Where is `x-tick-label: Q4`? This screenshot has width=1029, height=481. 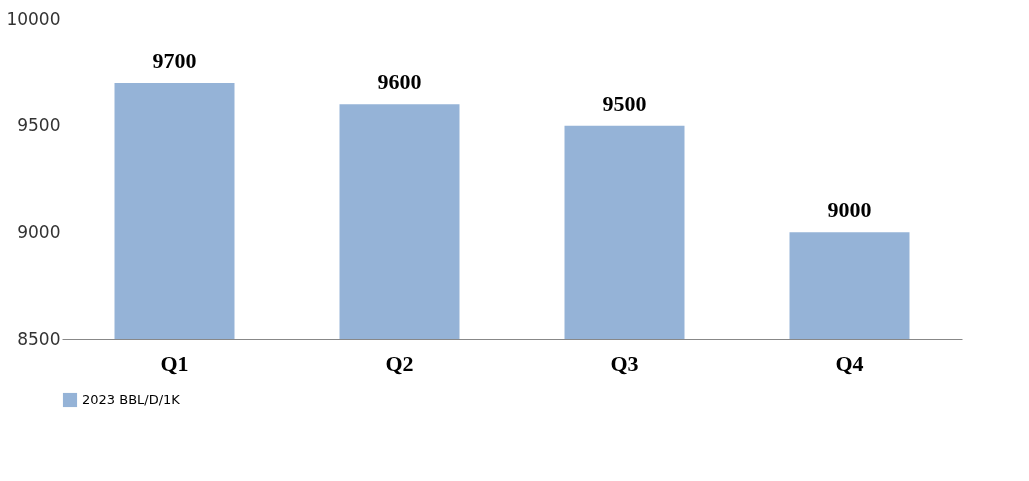 x-tick-label: Q4 is located at coordinates (849, 363).